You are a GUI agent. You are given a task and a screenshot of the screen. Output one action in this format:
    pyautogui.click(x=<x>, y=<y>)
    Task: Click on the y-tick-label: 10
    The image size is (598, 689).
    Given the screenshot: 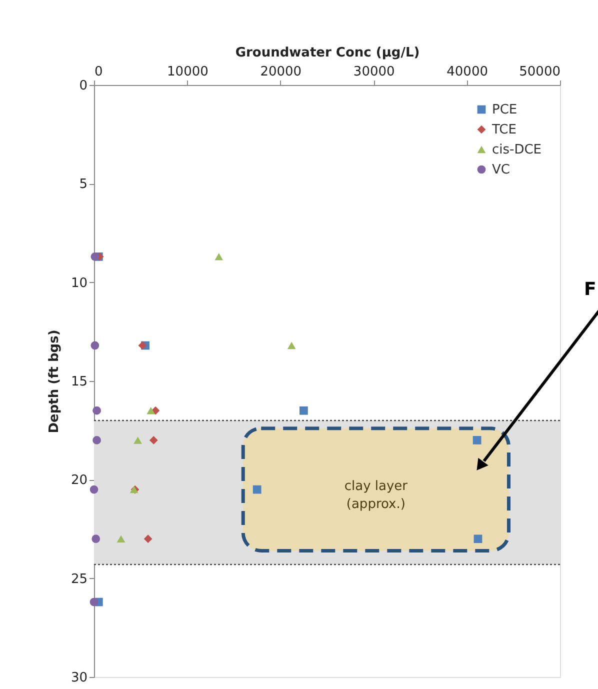 What is the action you would take?
    pyautogui.click(x=79, y=283)
    